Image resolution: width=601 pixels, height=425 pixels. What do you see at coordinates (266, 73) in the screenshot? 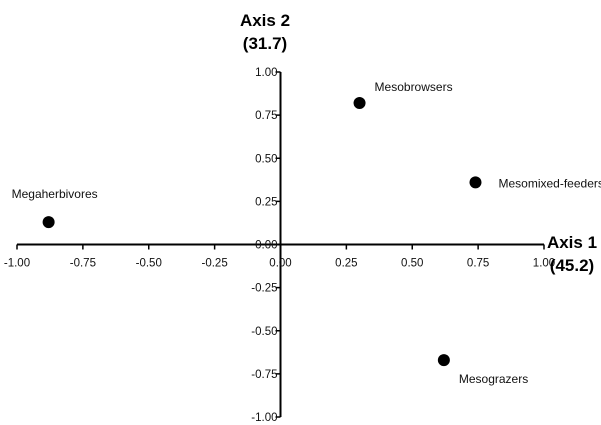
I see `y-tick-label: 1.00` at bounding box center [266, 73].